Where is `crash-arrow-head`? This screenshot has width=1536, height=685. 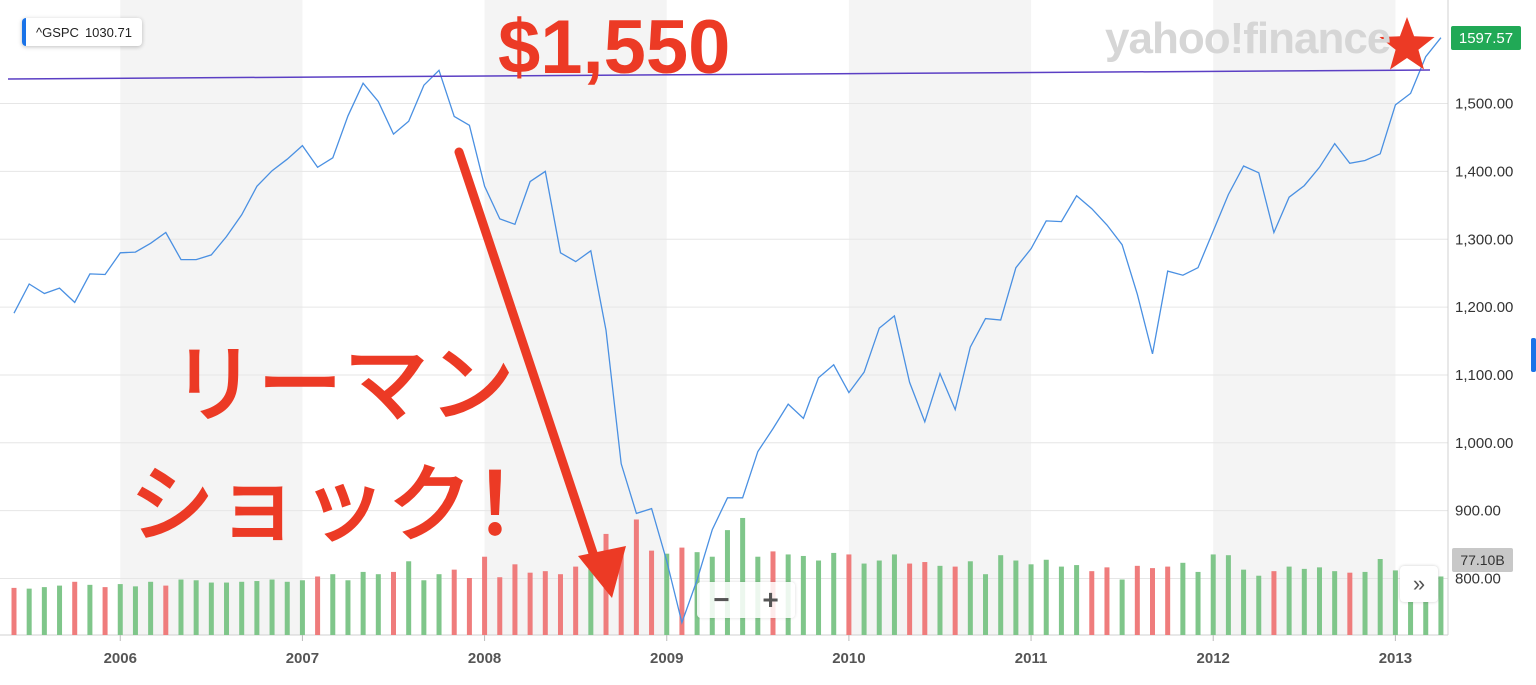
crash-arrow-head is located at coordinates (602, 572).